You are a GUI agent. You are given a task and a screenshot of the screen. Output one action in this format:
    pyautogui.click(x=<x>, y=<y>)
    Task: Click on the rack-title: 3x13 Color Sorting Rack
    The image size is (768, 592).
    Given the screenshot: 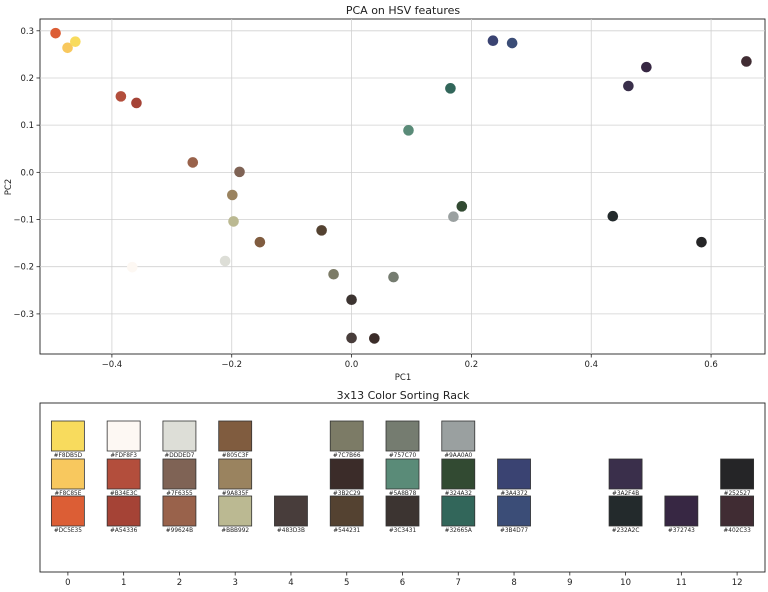 What is the action you would take?
    pyautogui.click(x=403, y=395)
    